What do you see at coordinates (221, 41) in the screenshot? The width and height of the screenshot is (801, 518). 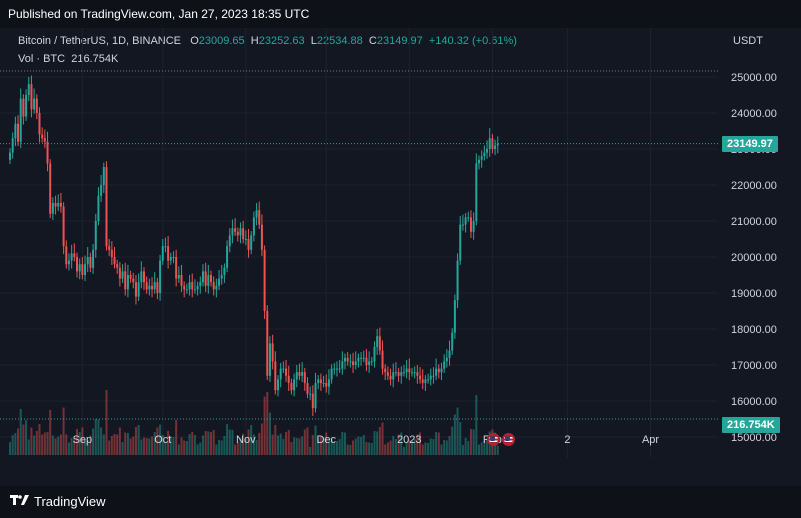 I see `open-value: 23009.65` at bounding box center [221, 41].